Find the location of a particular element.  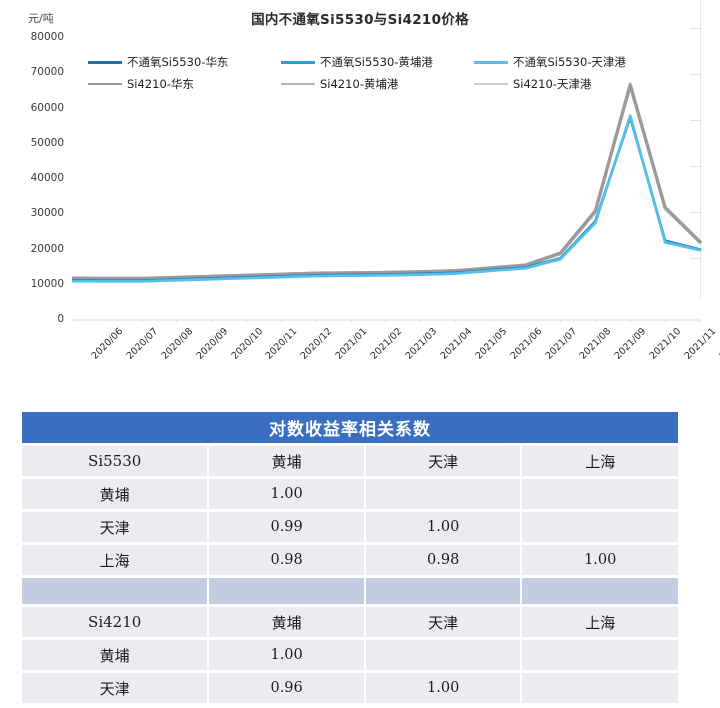

legend-item-3: Si4210-华东 is located at coordinates (184, 84).